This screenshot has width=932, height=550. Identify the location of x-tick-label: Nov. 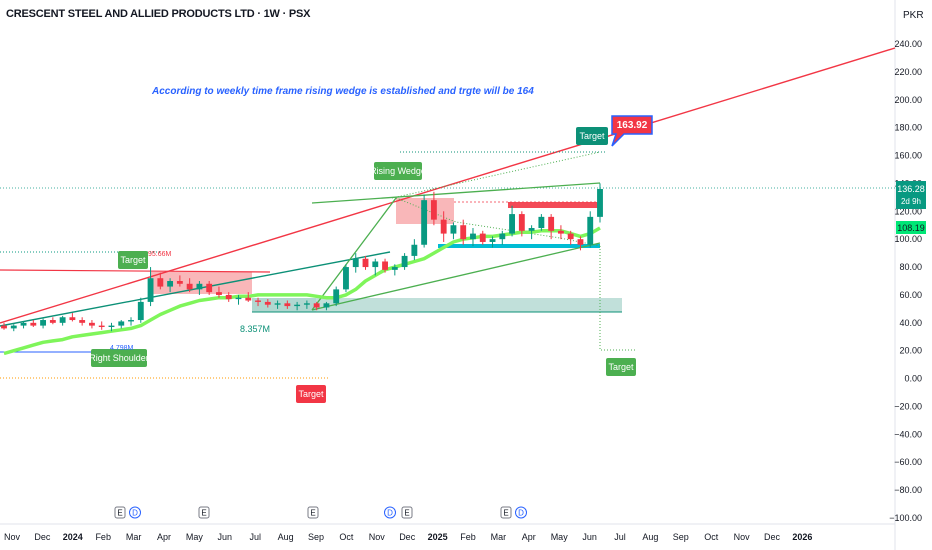
(12, 537).